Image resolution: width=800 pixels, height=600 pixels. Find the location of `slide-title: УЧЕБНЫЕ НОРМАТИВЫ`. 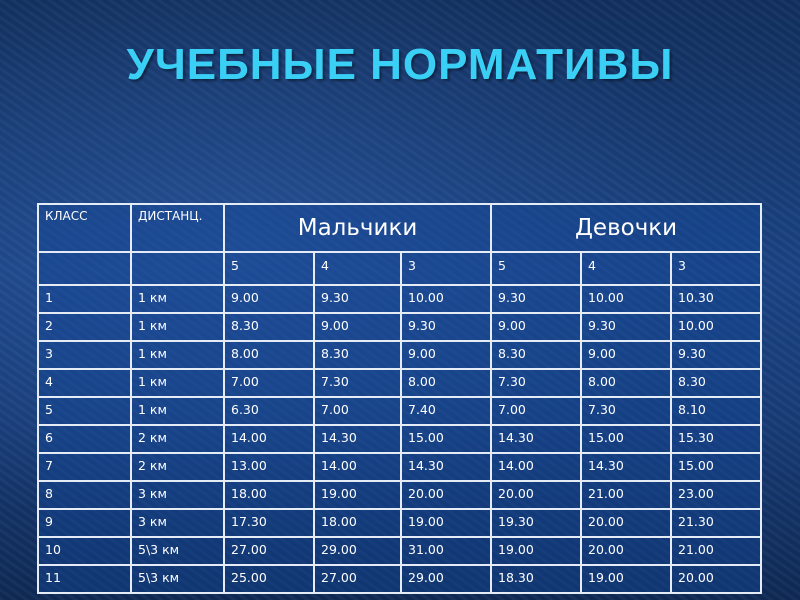

slide-title: УЧЕБНЫЕ НОРМАТИВЫ is located at coordinates (400, 64).